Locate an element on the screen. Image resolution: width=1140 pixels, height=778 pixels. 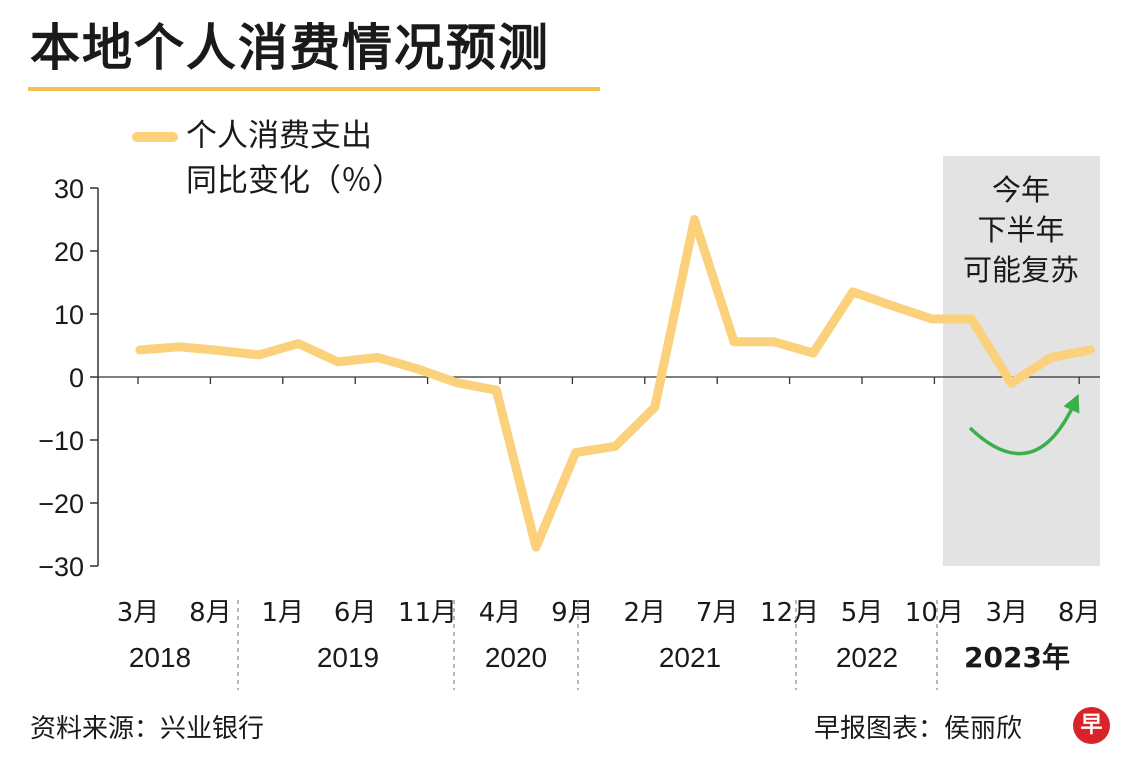
y-tick-label: 30 is located at coordinates (69, 189).